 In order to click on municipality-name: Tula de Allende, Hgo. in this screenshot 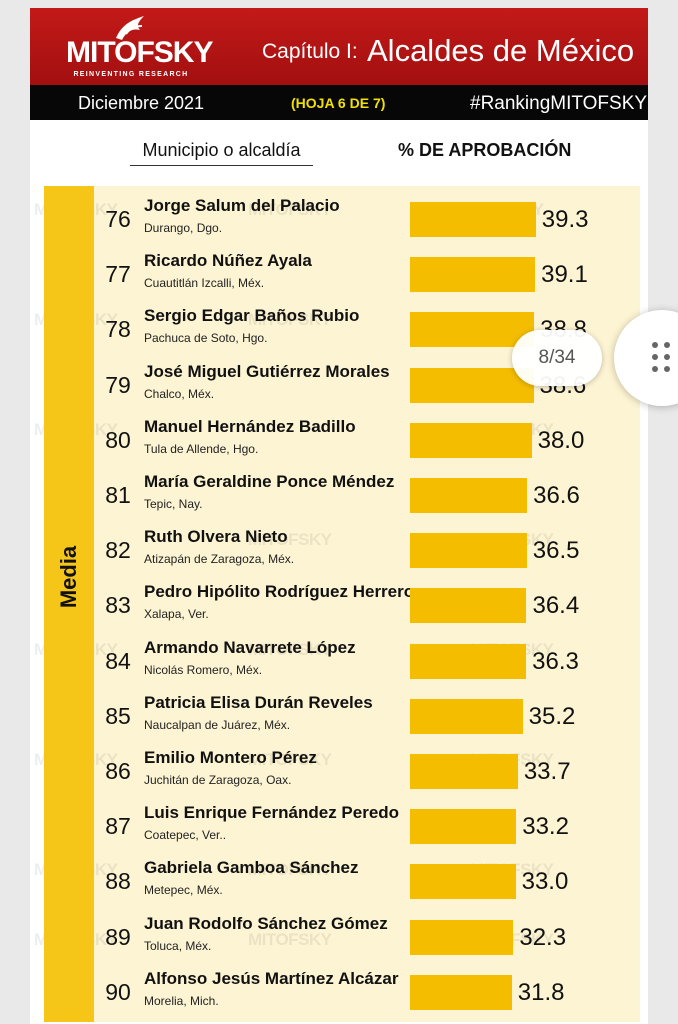, I will do `click(201, 448)`.